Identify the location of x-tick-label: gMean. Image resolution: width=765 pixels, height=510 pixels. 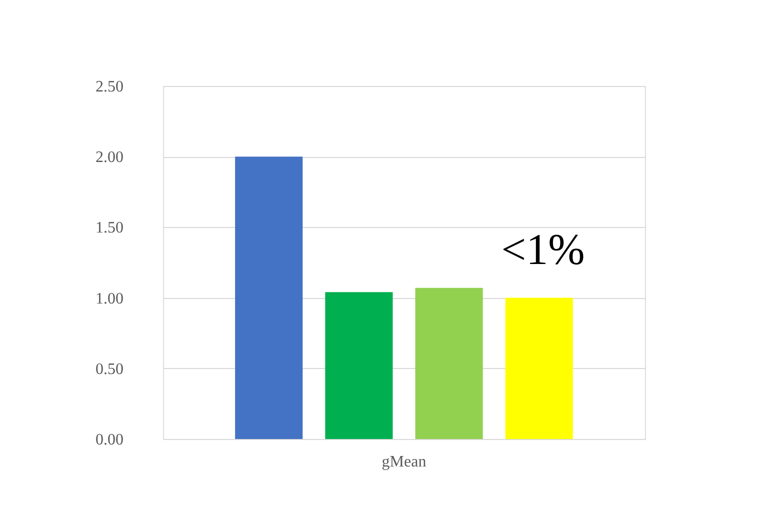
(404, 462).